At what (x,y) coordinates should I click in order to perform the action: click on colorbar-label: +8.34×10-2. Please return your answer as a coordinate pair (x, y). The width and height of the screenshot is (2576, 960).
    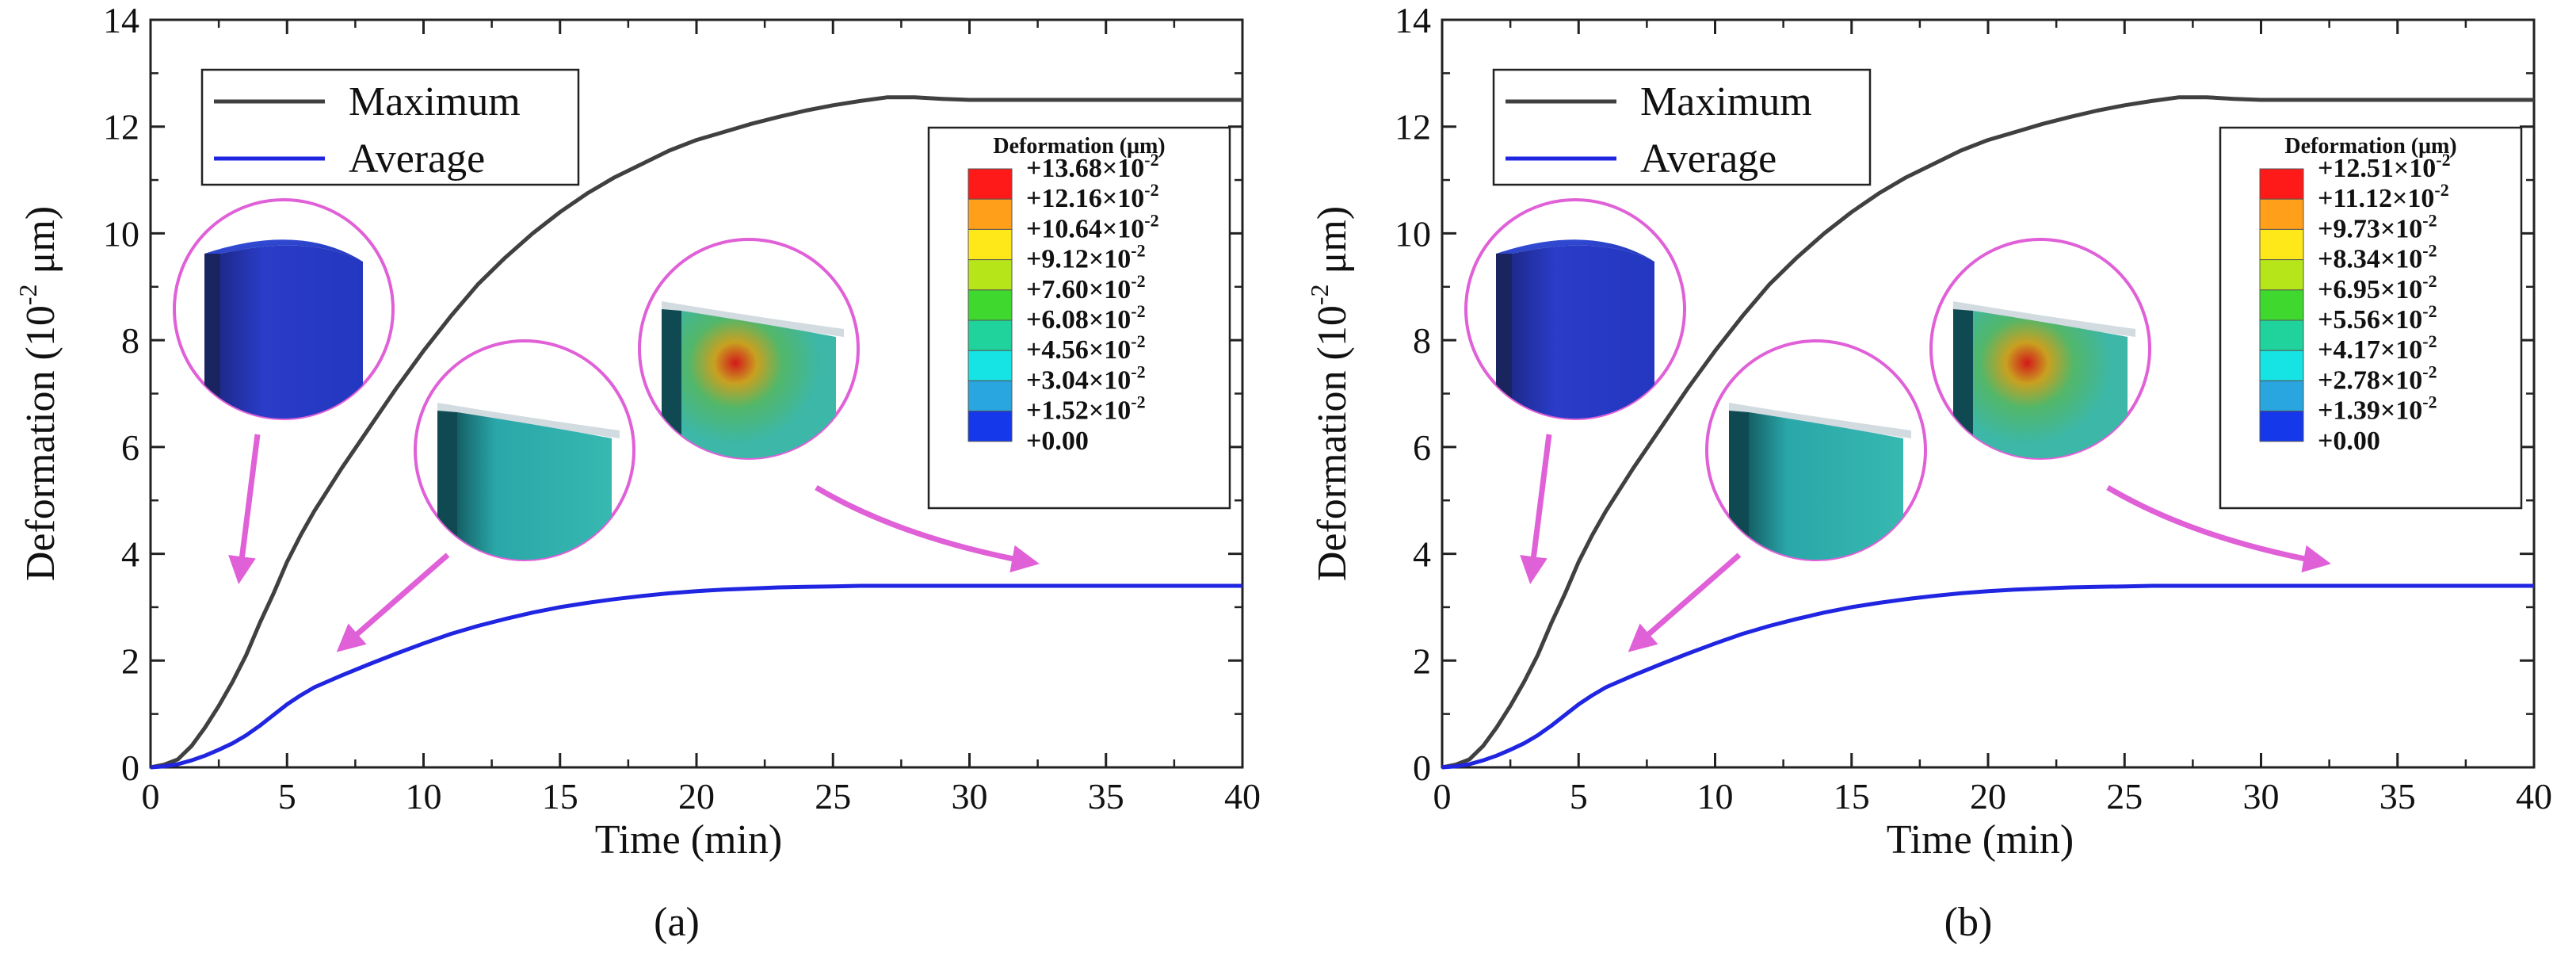
    Looking at the image, I should click on (2377, 257).